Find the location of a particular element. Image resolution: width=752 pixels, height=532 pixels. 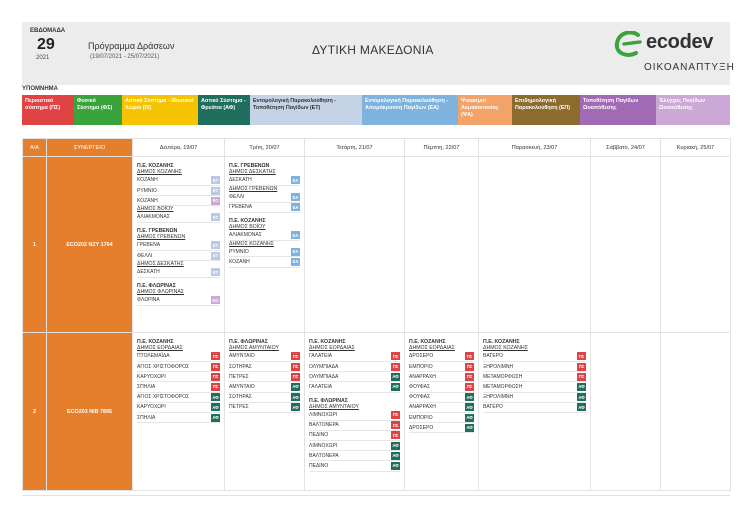

column-header-day: Κυριακή, 25/07 is located at coordinates (695, 147).